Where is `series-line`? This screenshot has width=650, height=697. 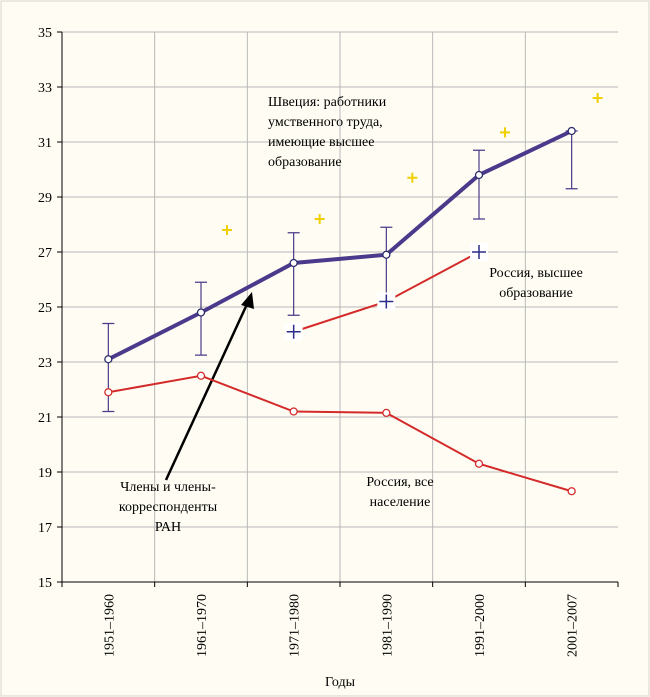 series-line is located at coordinates (340, 433).